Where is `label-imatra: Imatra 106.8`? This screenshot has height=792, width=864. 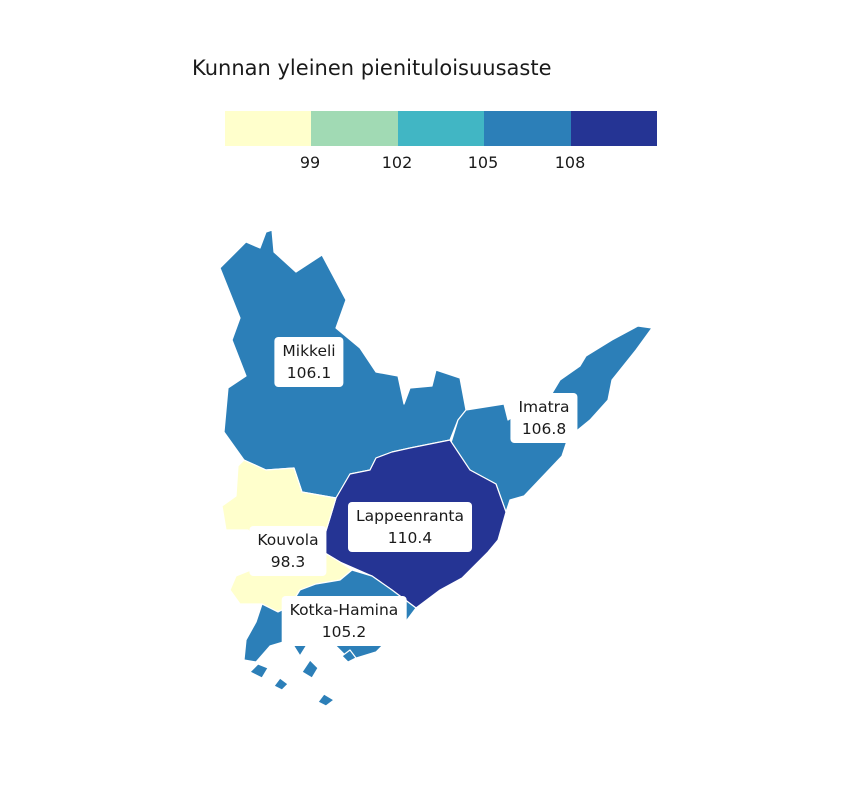 label-imatra: Imatra 106.8 is located at coordinates (544, 418).